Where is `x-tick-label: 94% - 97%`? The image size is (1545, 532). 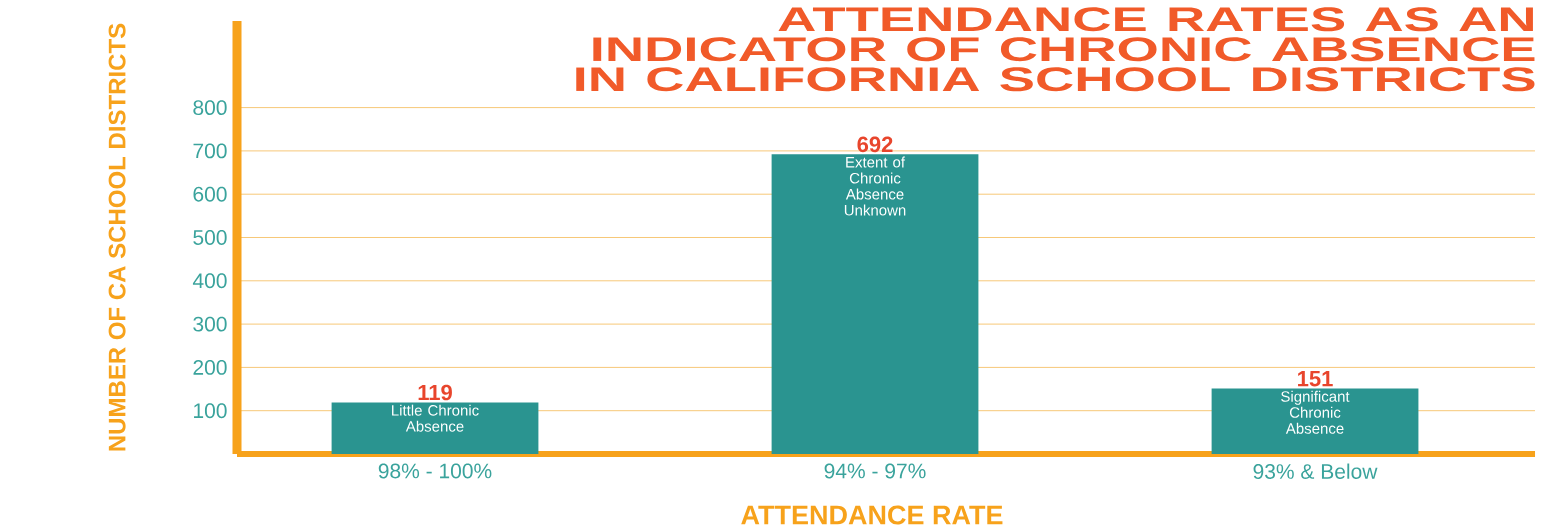 x-tick-label: 94% - 97% is located at coordinates (875, 471).